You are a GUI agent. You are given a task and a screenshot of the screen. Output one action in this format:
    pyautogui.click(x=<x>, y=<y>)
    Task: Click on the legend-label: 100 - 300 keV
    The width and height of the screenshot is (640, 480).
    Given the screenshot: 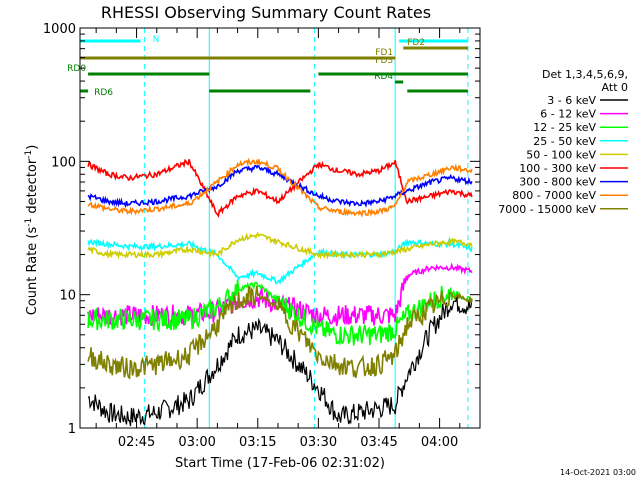 What is the action you would take?
    pyautogui.click(x=557, y=168)
    